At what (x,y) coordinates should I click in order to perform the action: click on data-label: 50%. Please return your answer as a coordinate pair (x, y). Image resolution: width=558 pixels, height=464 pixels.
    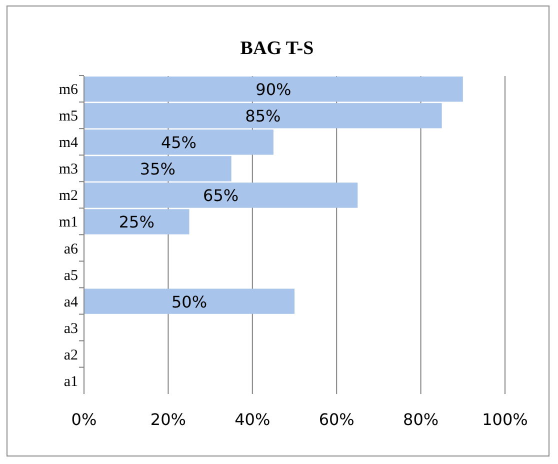
    Looking at the image, I should click on (189, 302).